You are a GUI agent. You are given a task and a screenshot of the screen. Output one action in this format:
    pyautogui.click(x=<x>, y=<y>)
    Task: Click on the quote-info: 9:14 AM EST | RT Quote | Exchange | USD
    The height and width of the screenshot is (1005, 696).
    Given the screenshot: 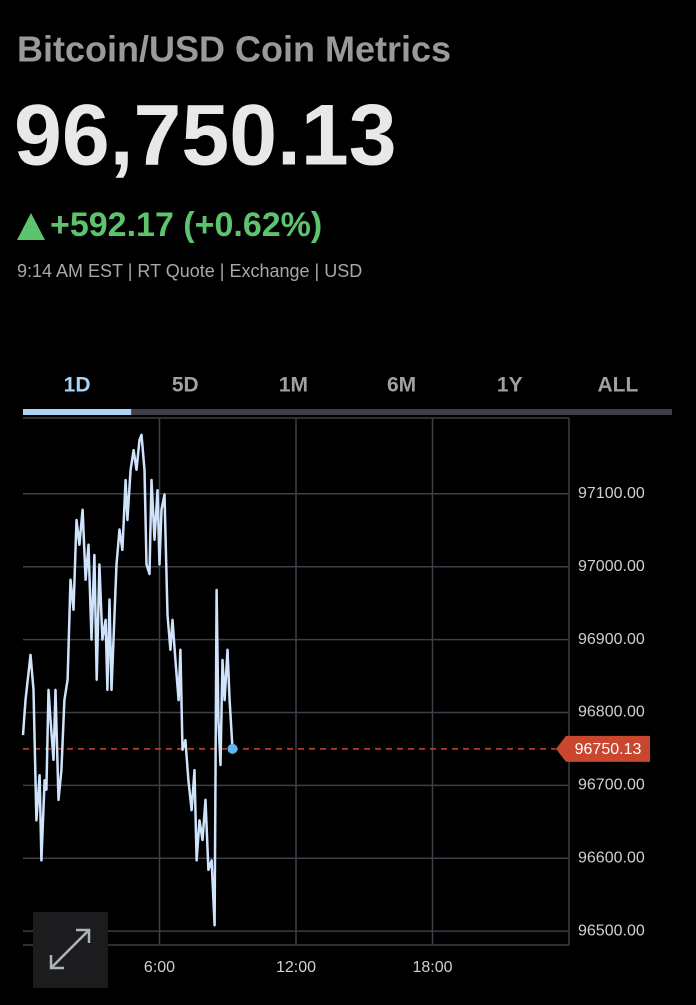 What is the action you would take?
    pyautogui.click(x=189, y=271)
    